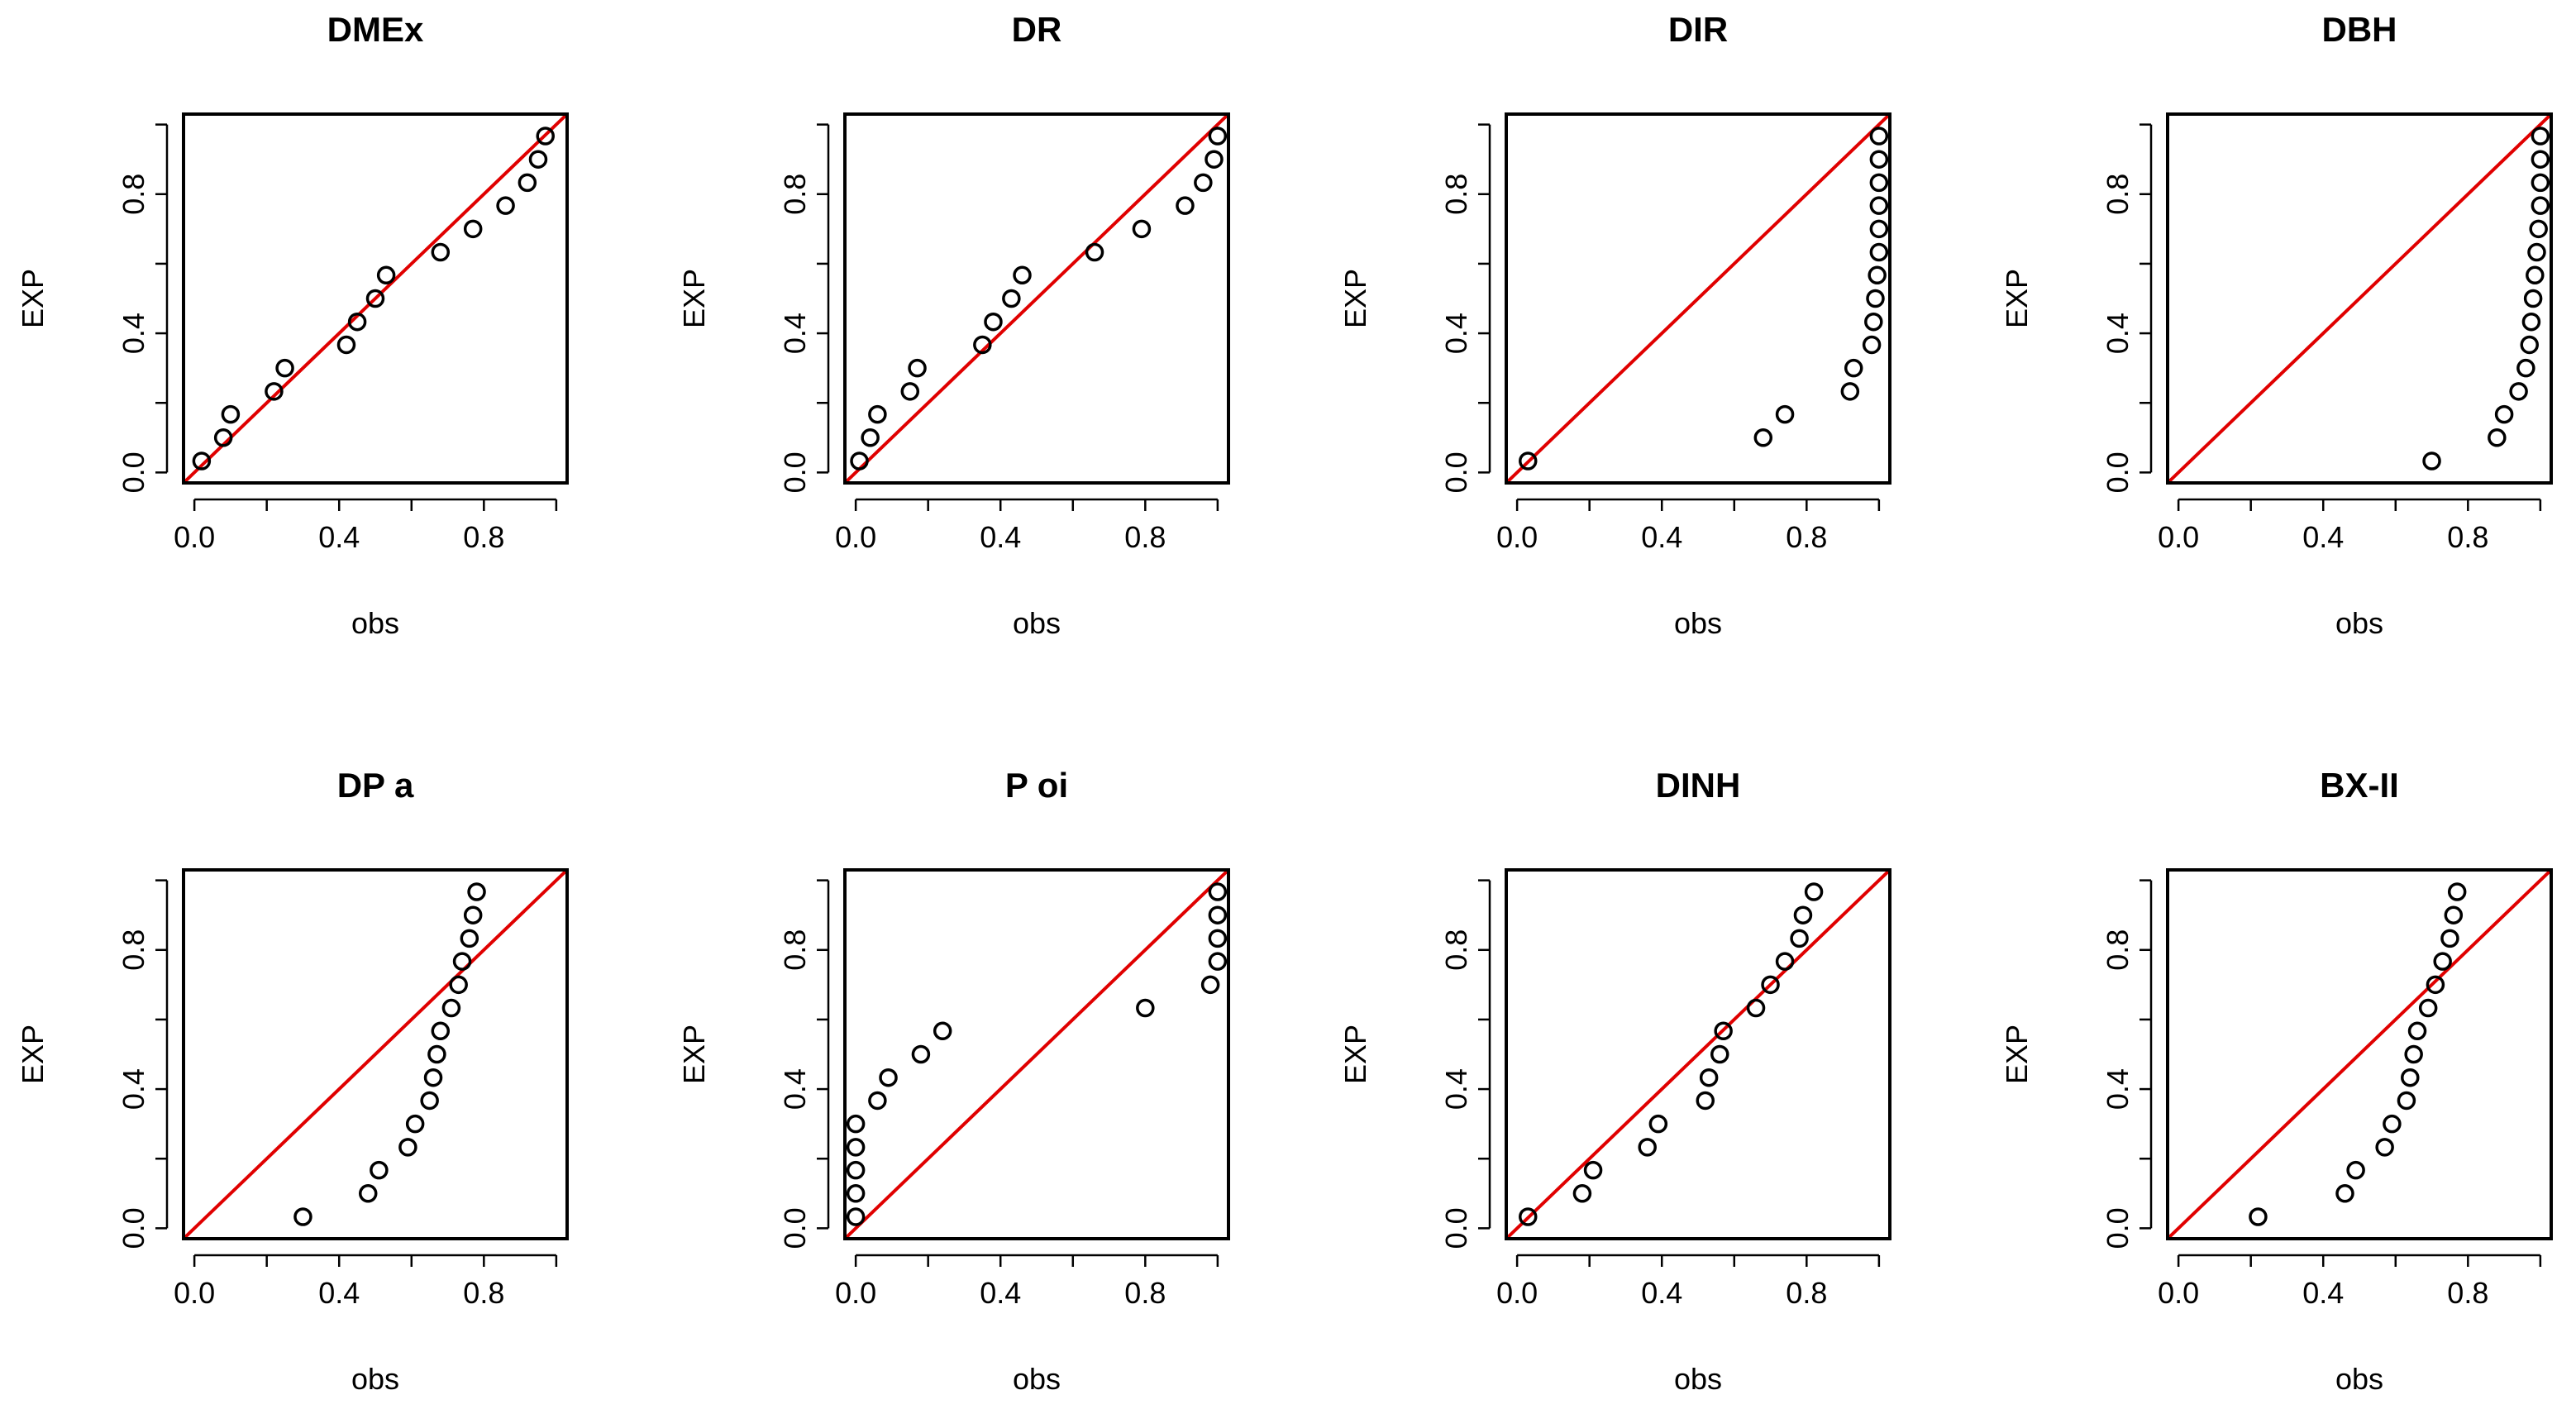 This screenshot has width=2576, height=1414. I want to click on panel-title: P oi, so click(1036, 785).